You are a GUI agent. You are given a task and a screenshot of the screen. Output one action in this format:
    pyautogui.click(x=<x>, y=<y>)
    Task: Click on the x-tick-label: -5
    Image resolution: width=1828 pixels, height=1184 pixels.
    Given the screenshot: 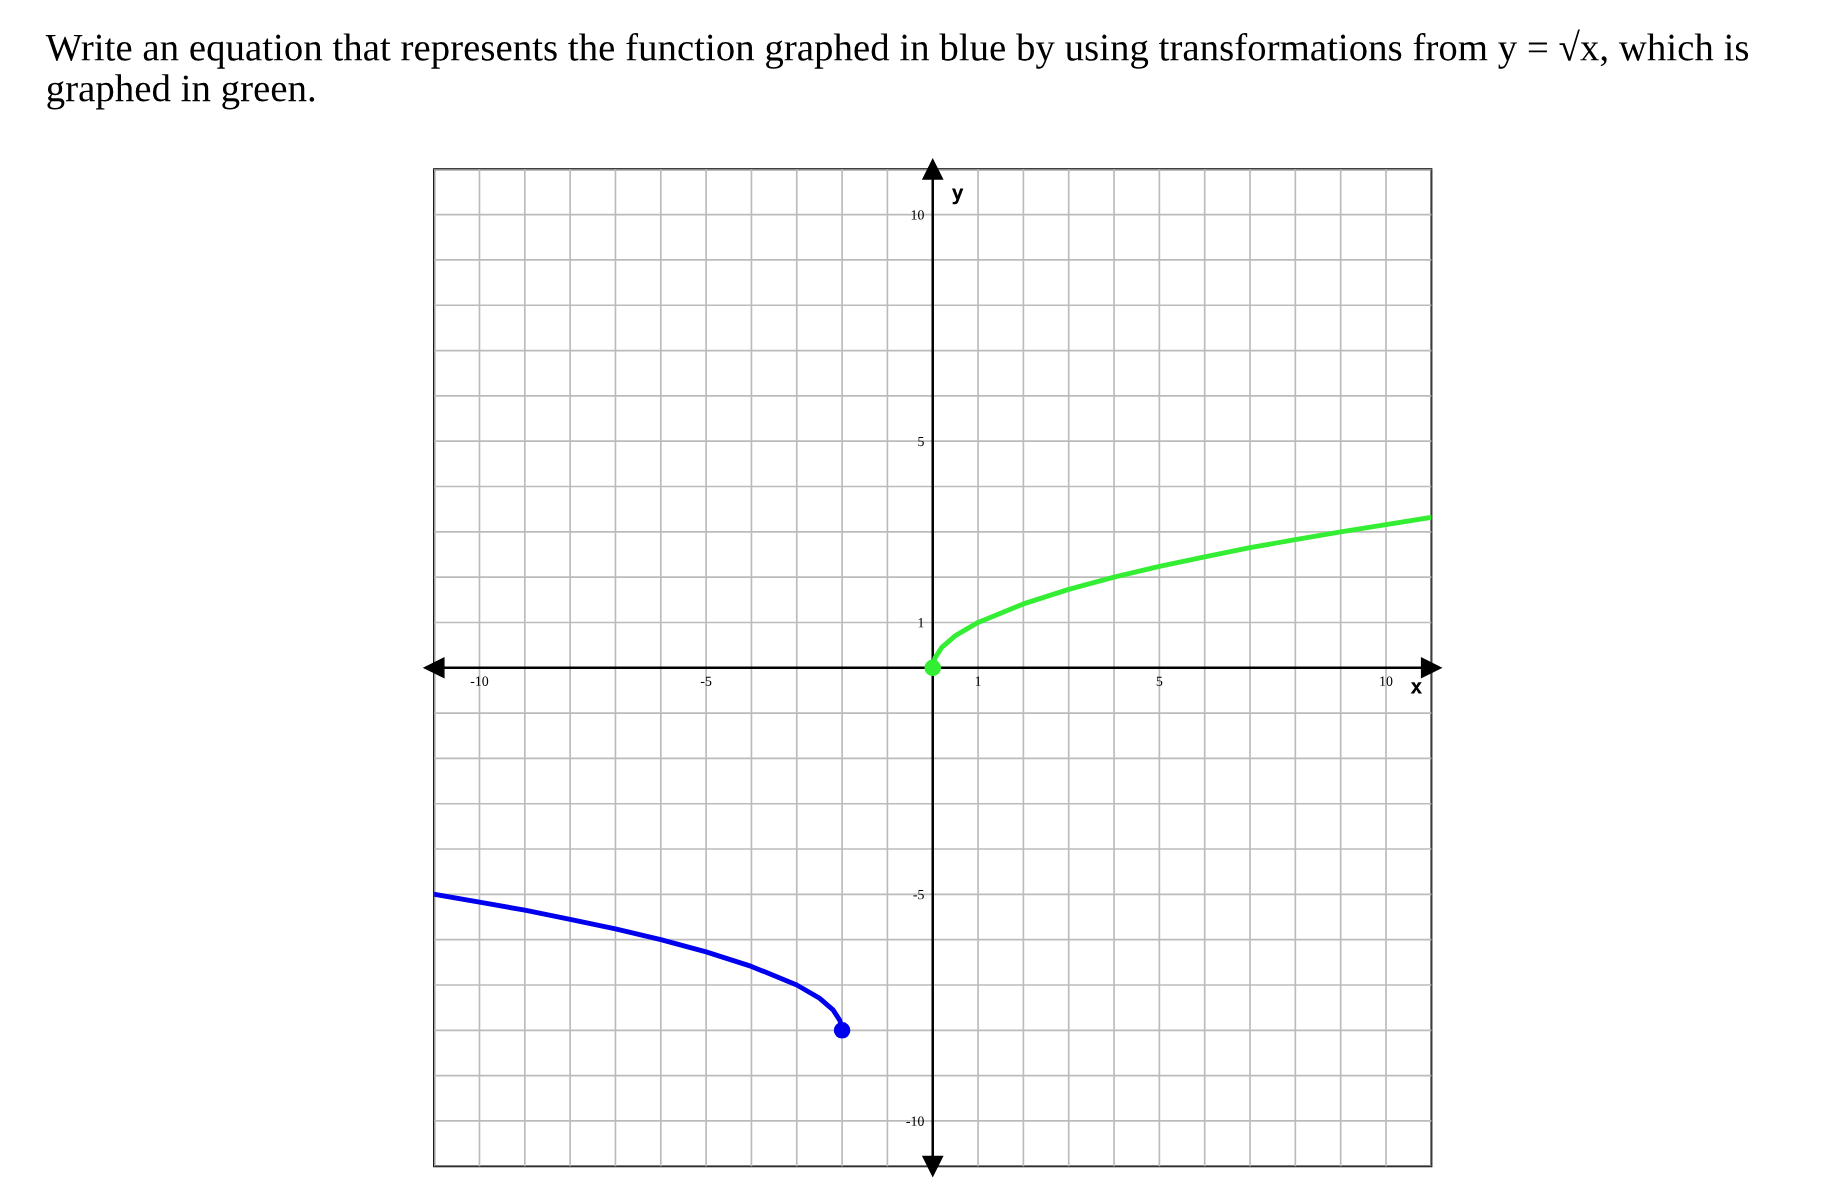 What is the action you would take?
    pyautogui.click(x=706, y=681)
    